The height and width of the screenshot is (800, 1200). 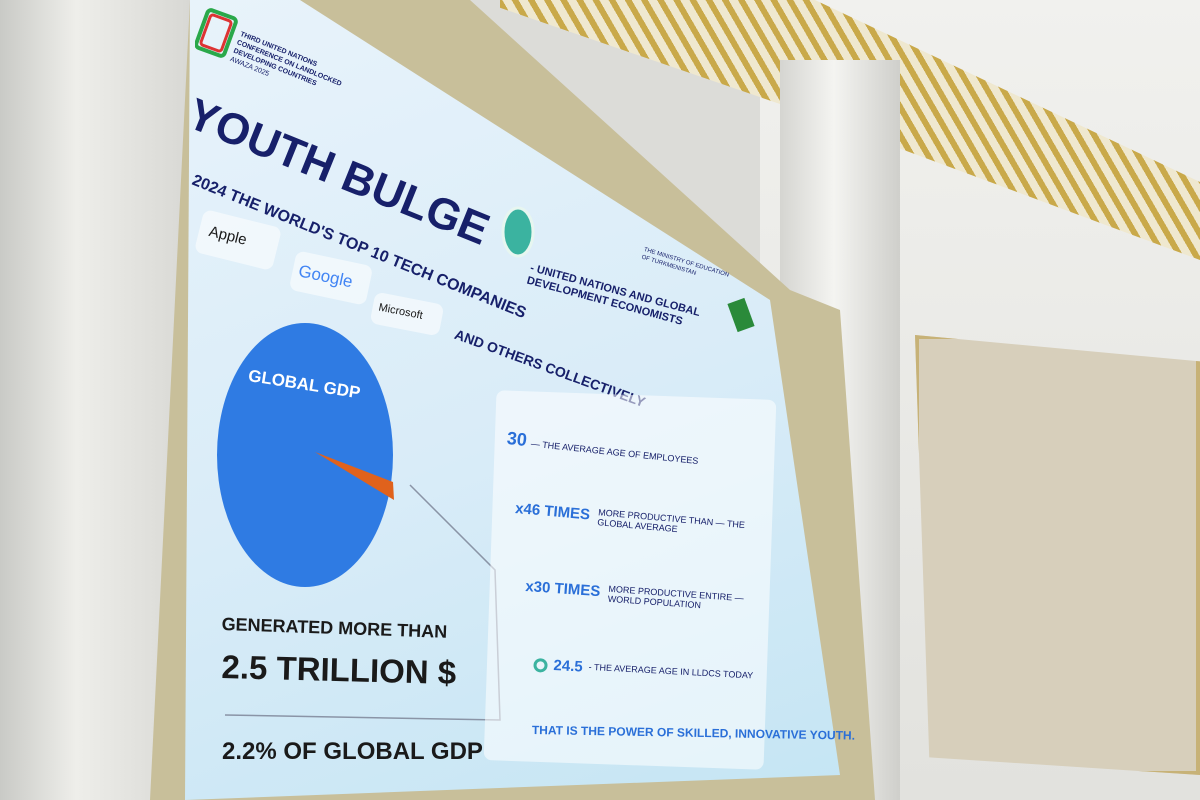 What do you see at coordinates (228, 236) in the screenshot?
I see `company-name: Apple` at bounding box center [228, 236].